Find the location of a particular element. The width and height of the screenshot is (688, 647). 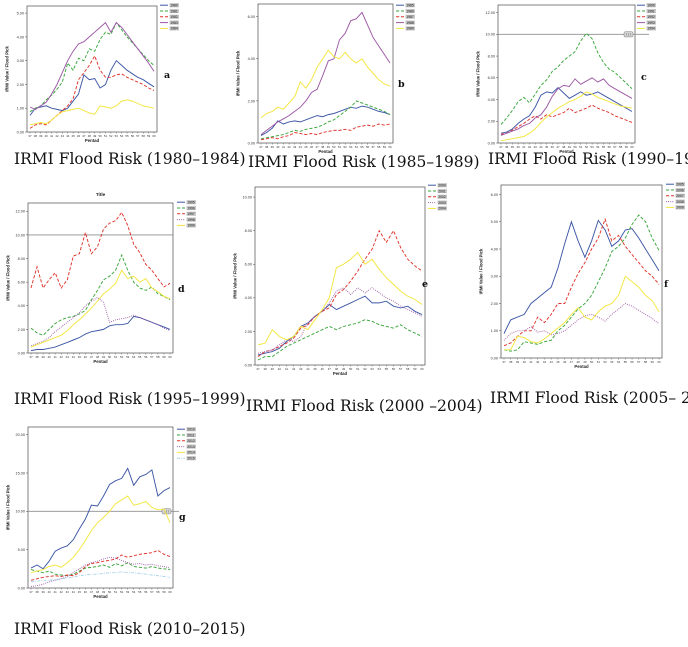

legend-label: 2006 is located at coordinates (680, 190).